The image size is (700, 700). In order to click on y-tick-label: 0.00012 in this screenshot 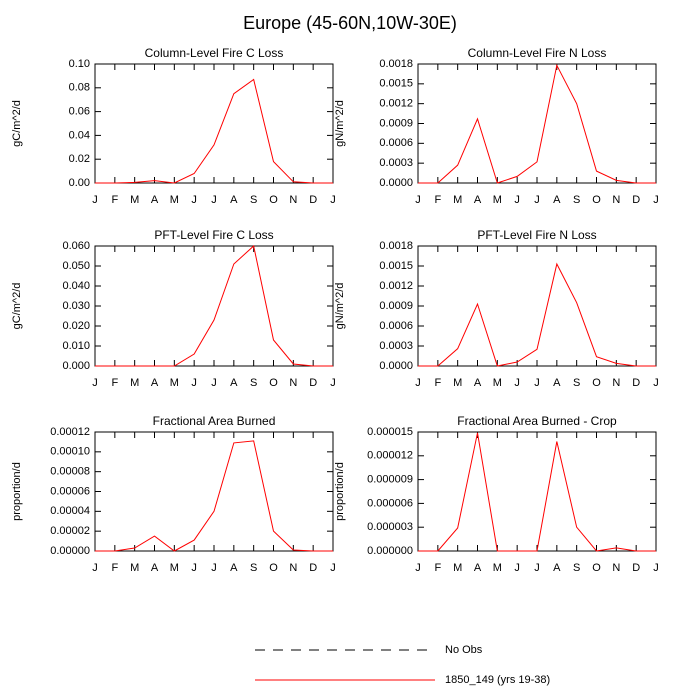, I will do `click(70, 432)`.